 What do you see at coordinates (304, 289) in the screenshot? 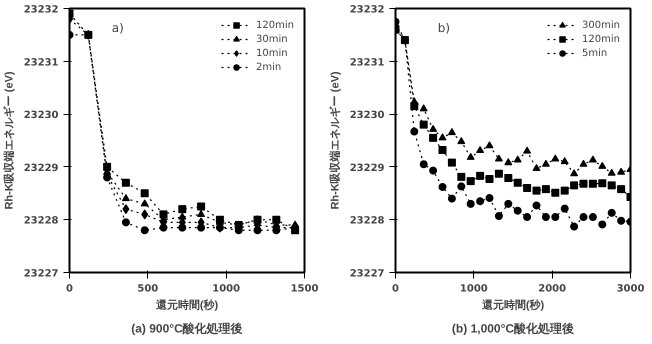
I see `x-tick-label: 1500` at bounding box center [304, 289].